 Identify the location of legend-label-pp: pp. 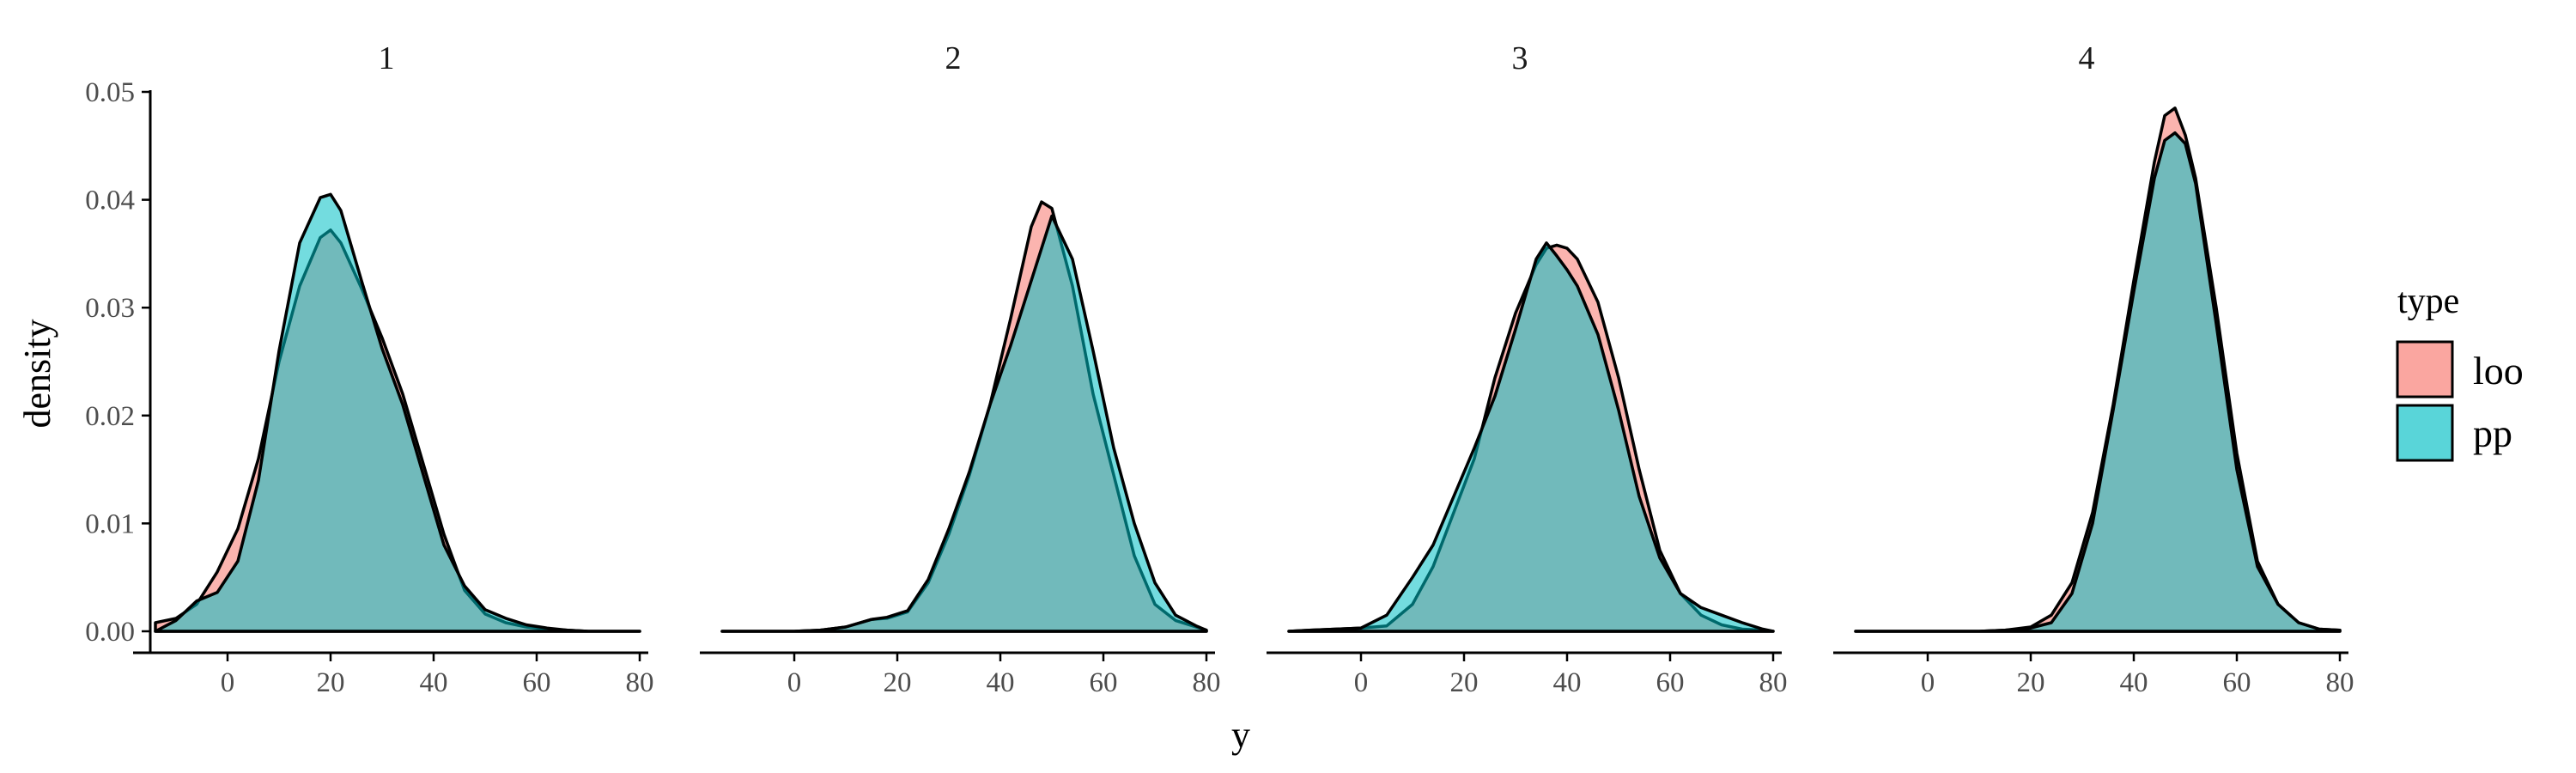
(2492, 433).